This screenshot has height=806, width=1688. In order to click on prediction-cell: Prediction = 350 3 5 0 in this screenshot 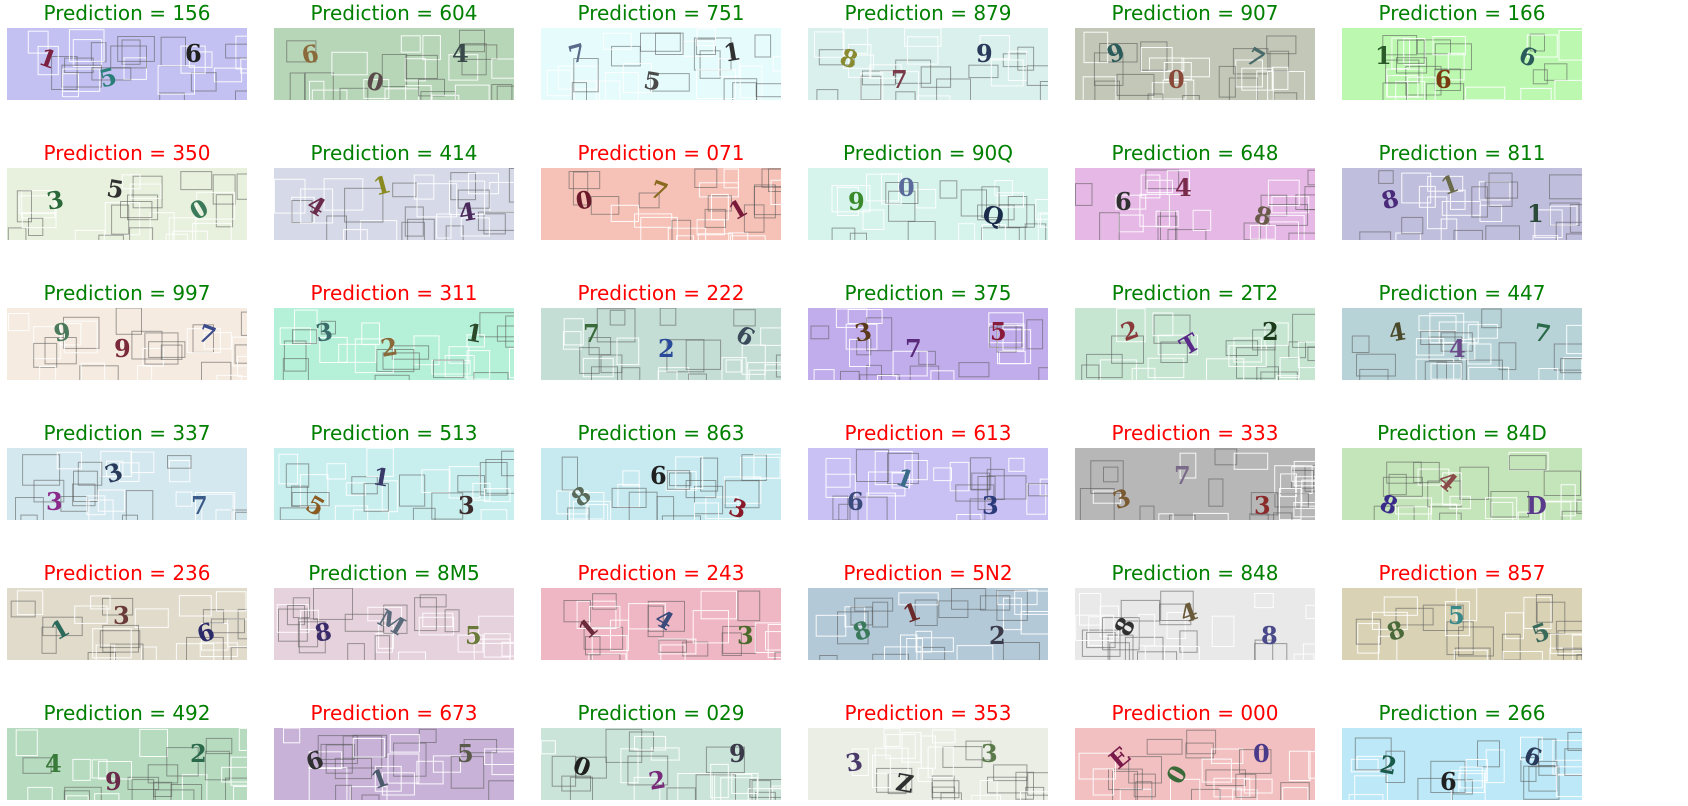, I will do `click(127, 190)`.